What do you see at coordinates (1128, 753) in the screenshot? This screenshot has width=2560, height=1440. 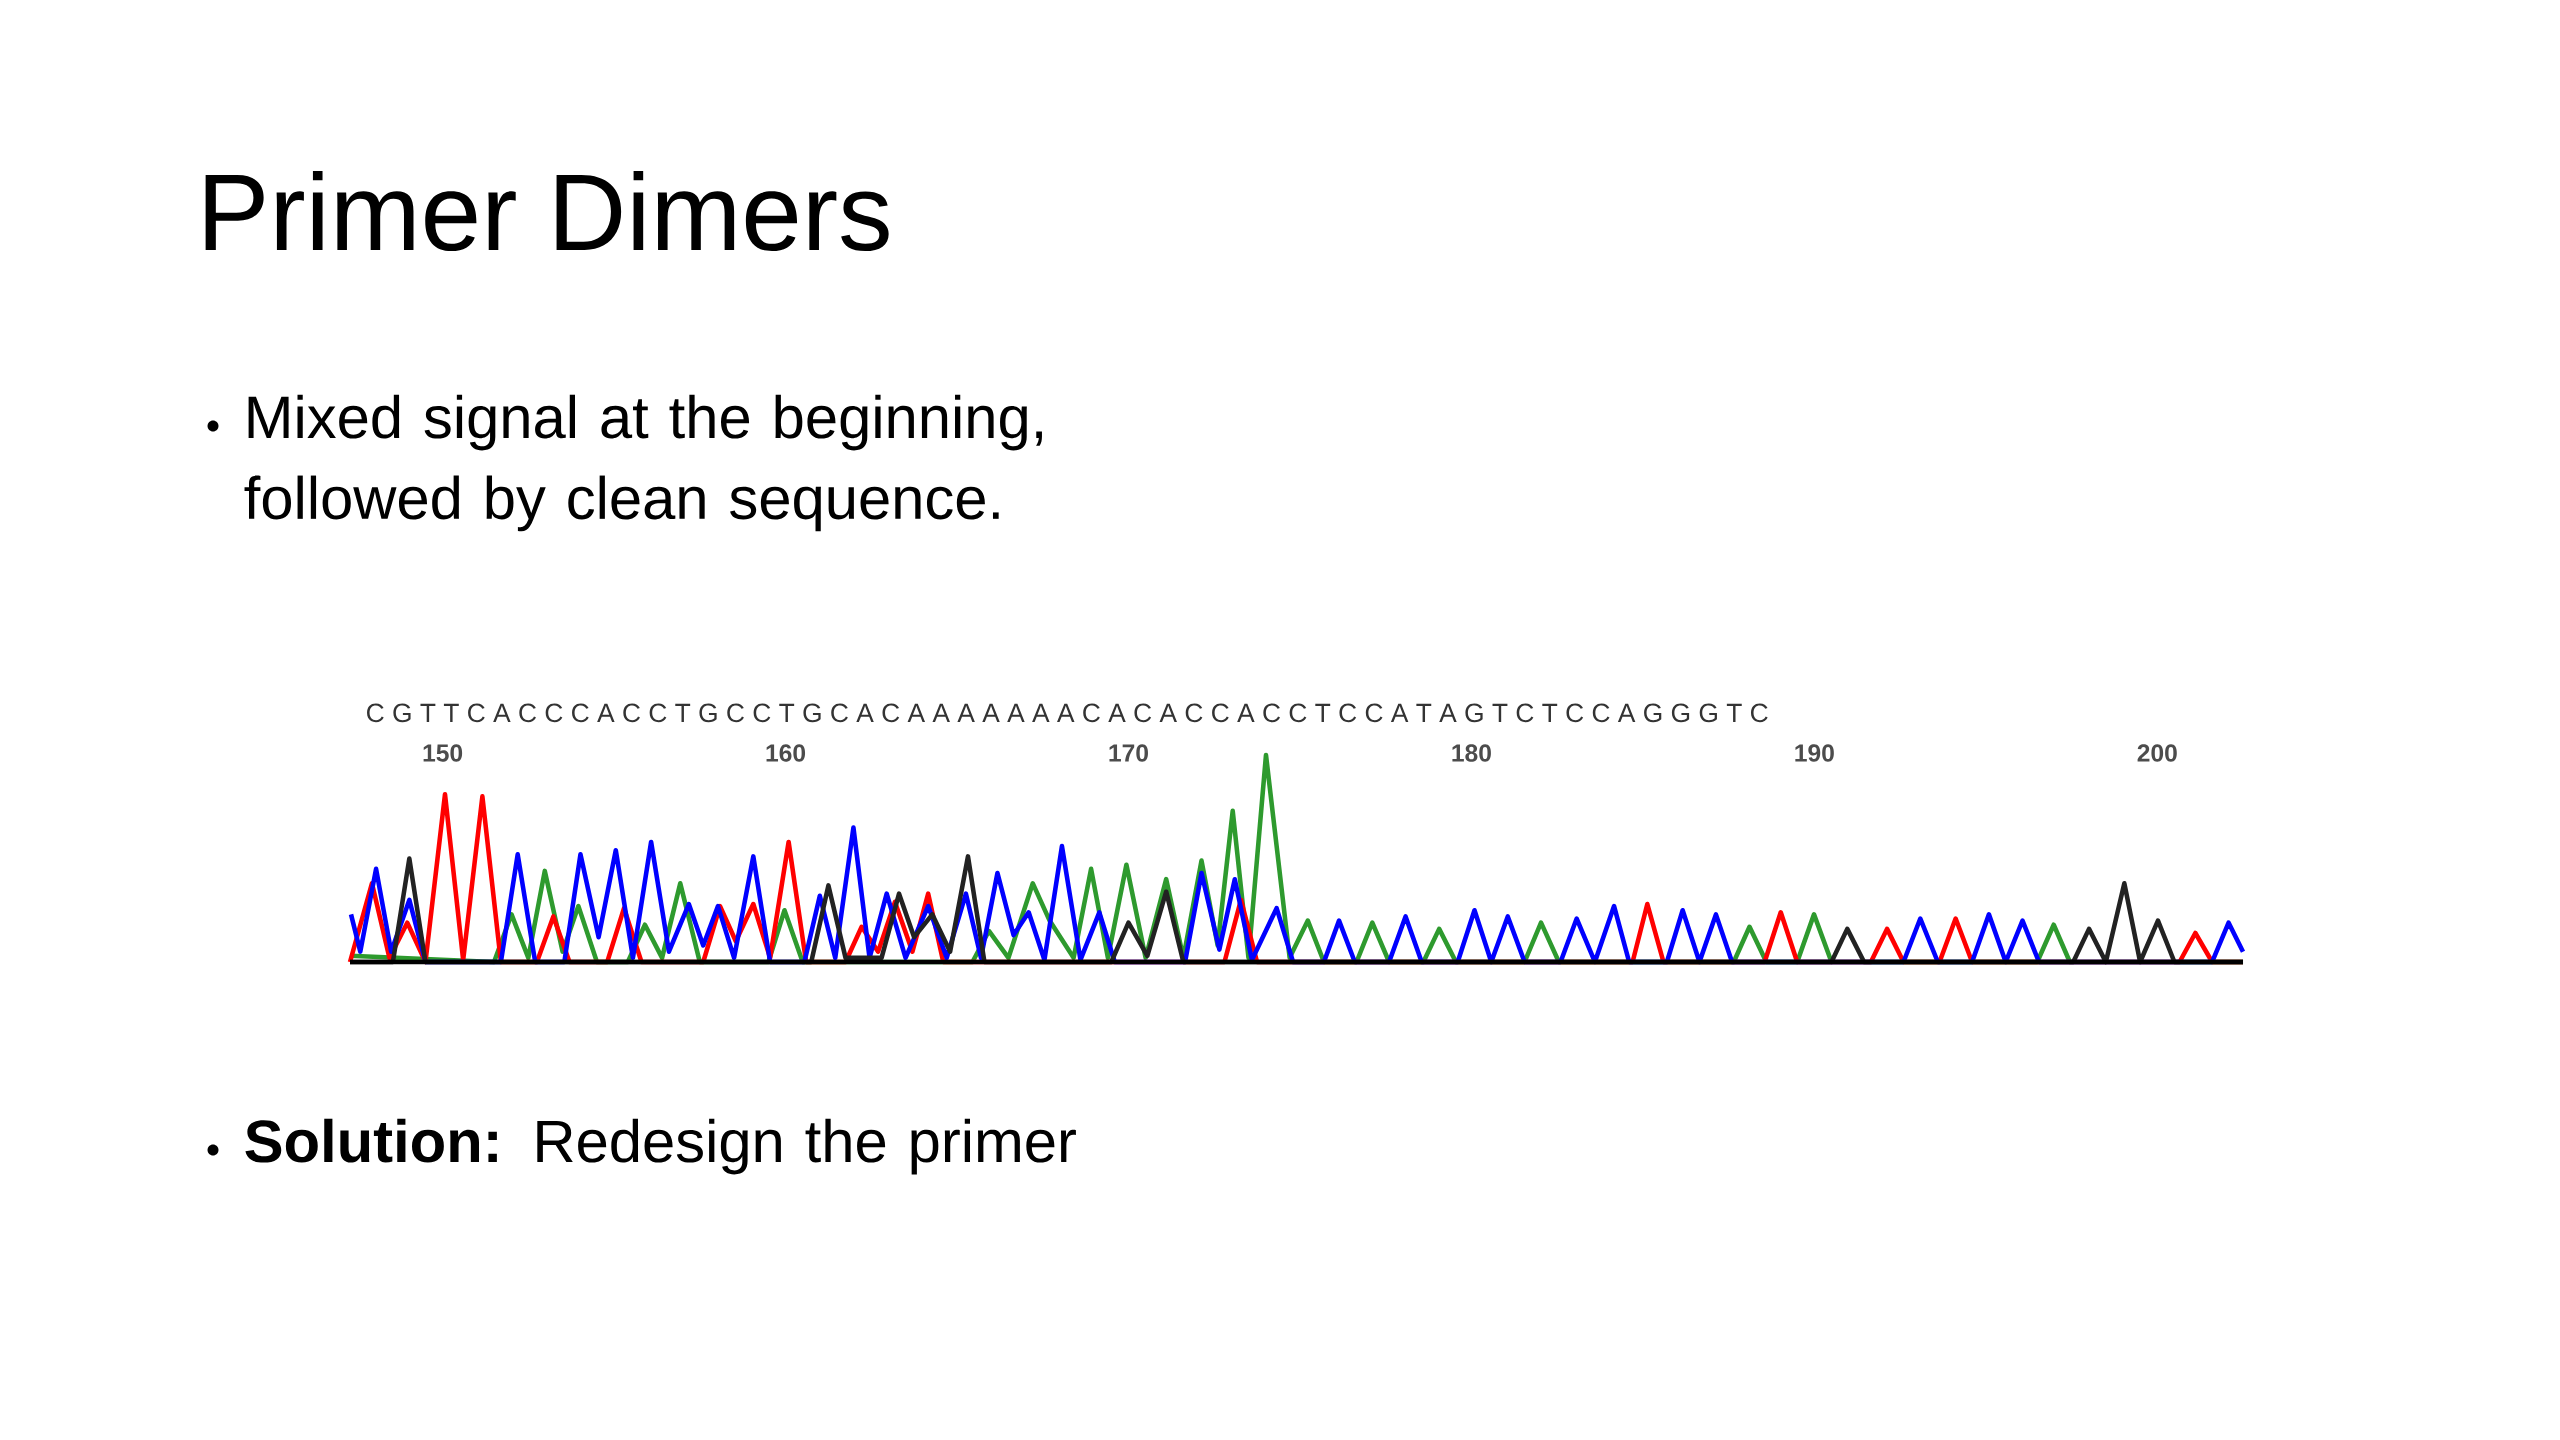 I see `x-tick-label: 170` at bounding box center [1128, 753].